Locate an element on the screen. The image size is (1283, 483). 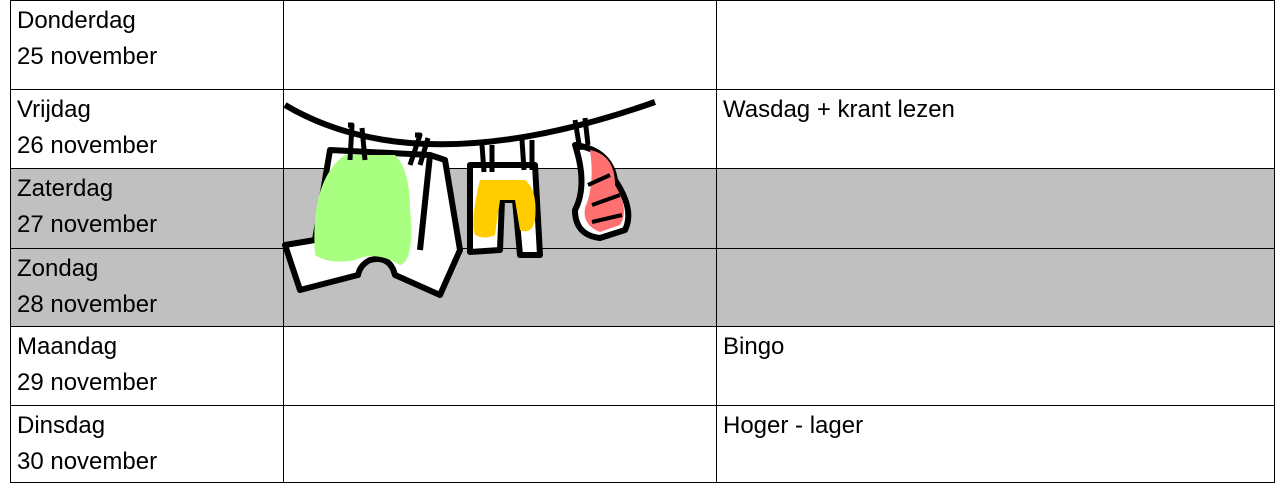
day-cell: Zaterdag 27 november is located at coordinates (147, 208).